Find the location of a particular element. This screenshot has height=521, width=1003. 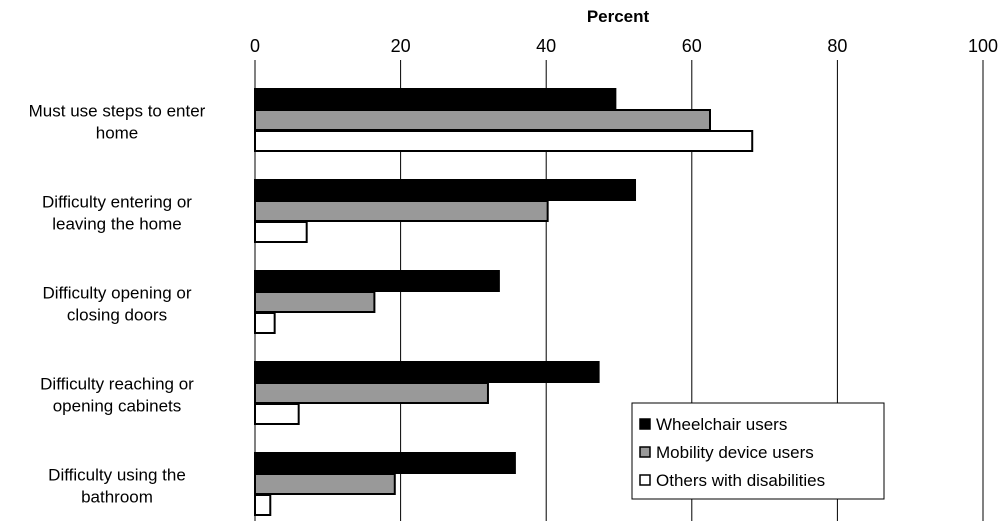

legend-box is located at coordinates (758, 451).